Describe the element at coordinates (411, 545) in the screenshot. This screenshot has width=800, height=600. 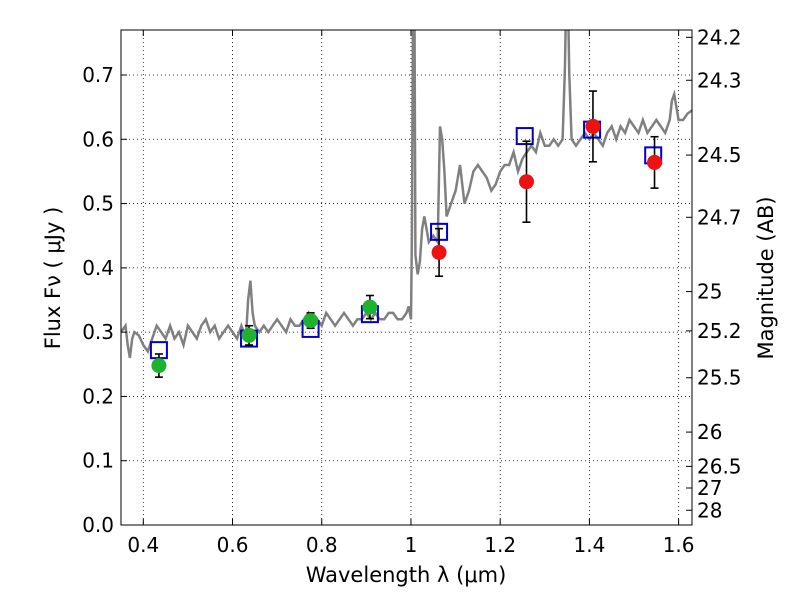
I see `x-tick-label: 1` at that location.